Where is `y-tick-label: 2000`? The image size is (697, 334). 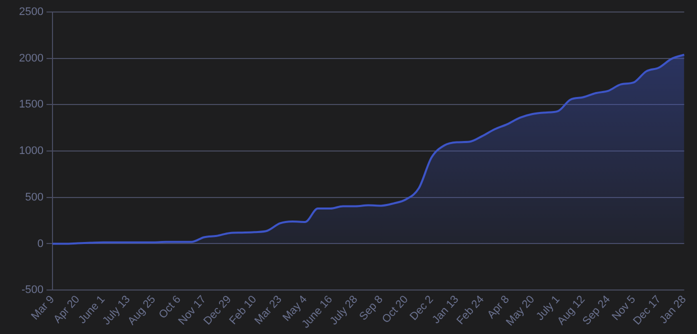
y-tick-label: 2000 is located at coordinates (31, 58).